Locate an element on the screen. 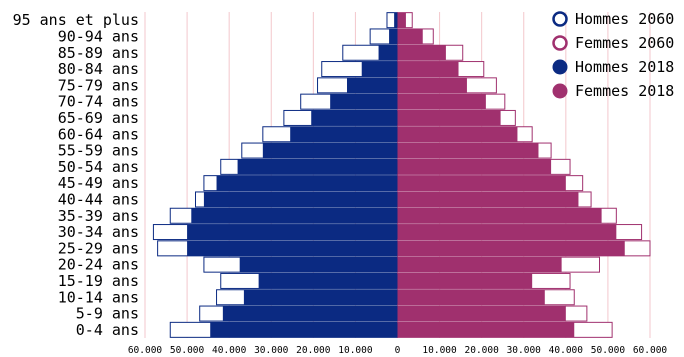 The height and width of the screenshot is (357, 684). age-label: 30-34 ans is located at coordinates (98, 232).